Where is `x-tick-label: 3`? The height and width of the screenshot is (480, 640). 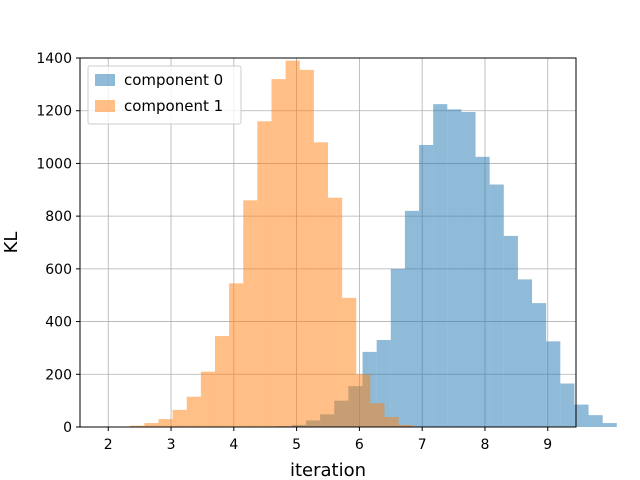
x-tick-label: 3 is located at coordinates (171, 445).